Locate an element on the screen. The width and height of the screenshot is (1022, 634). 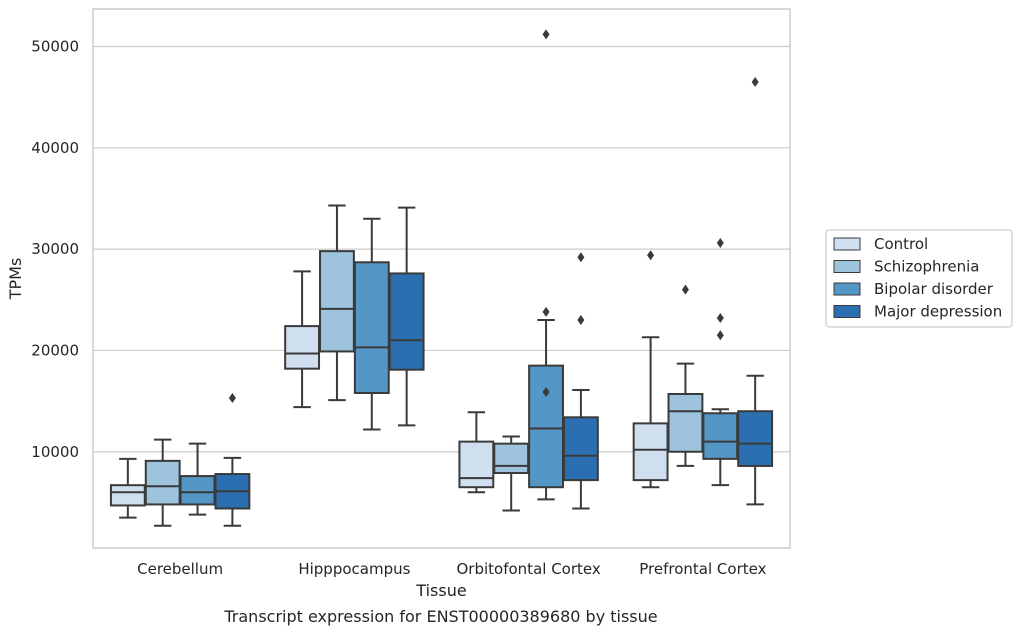
legend-frame is located at coordinates (919, 278).